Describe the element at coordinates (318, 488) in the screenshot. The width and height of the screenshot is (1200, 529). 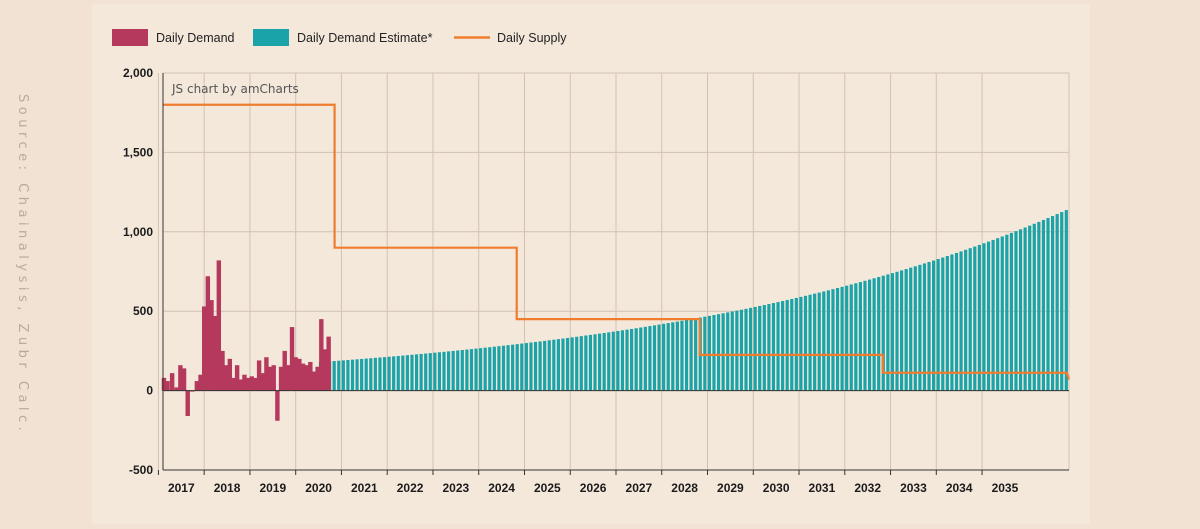
I see `x-tick-label: 2020` at that location.